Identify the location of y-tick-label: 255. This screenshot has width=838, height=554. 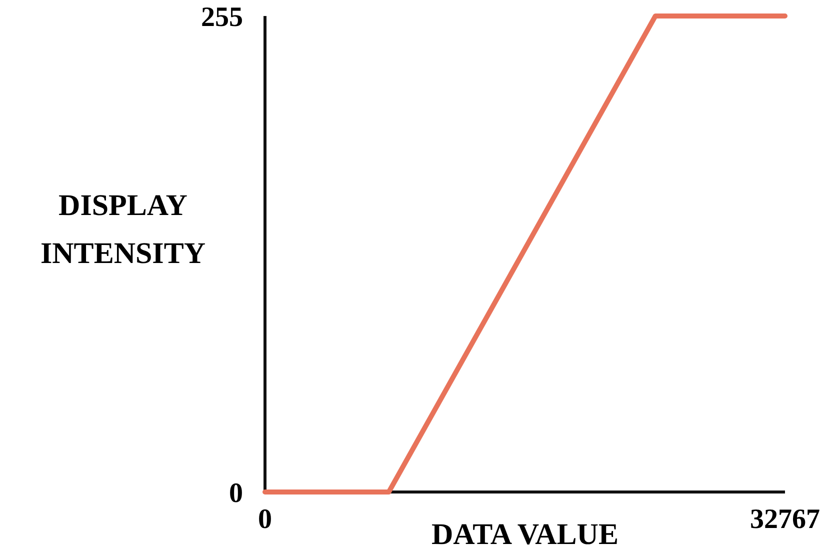
(222, 17).